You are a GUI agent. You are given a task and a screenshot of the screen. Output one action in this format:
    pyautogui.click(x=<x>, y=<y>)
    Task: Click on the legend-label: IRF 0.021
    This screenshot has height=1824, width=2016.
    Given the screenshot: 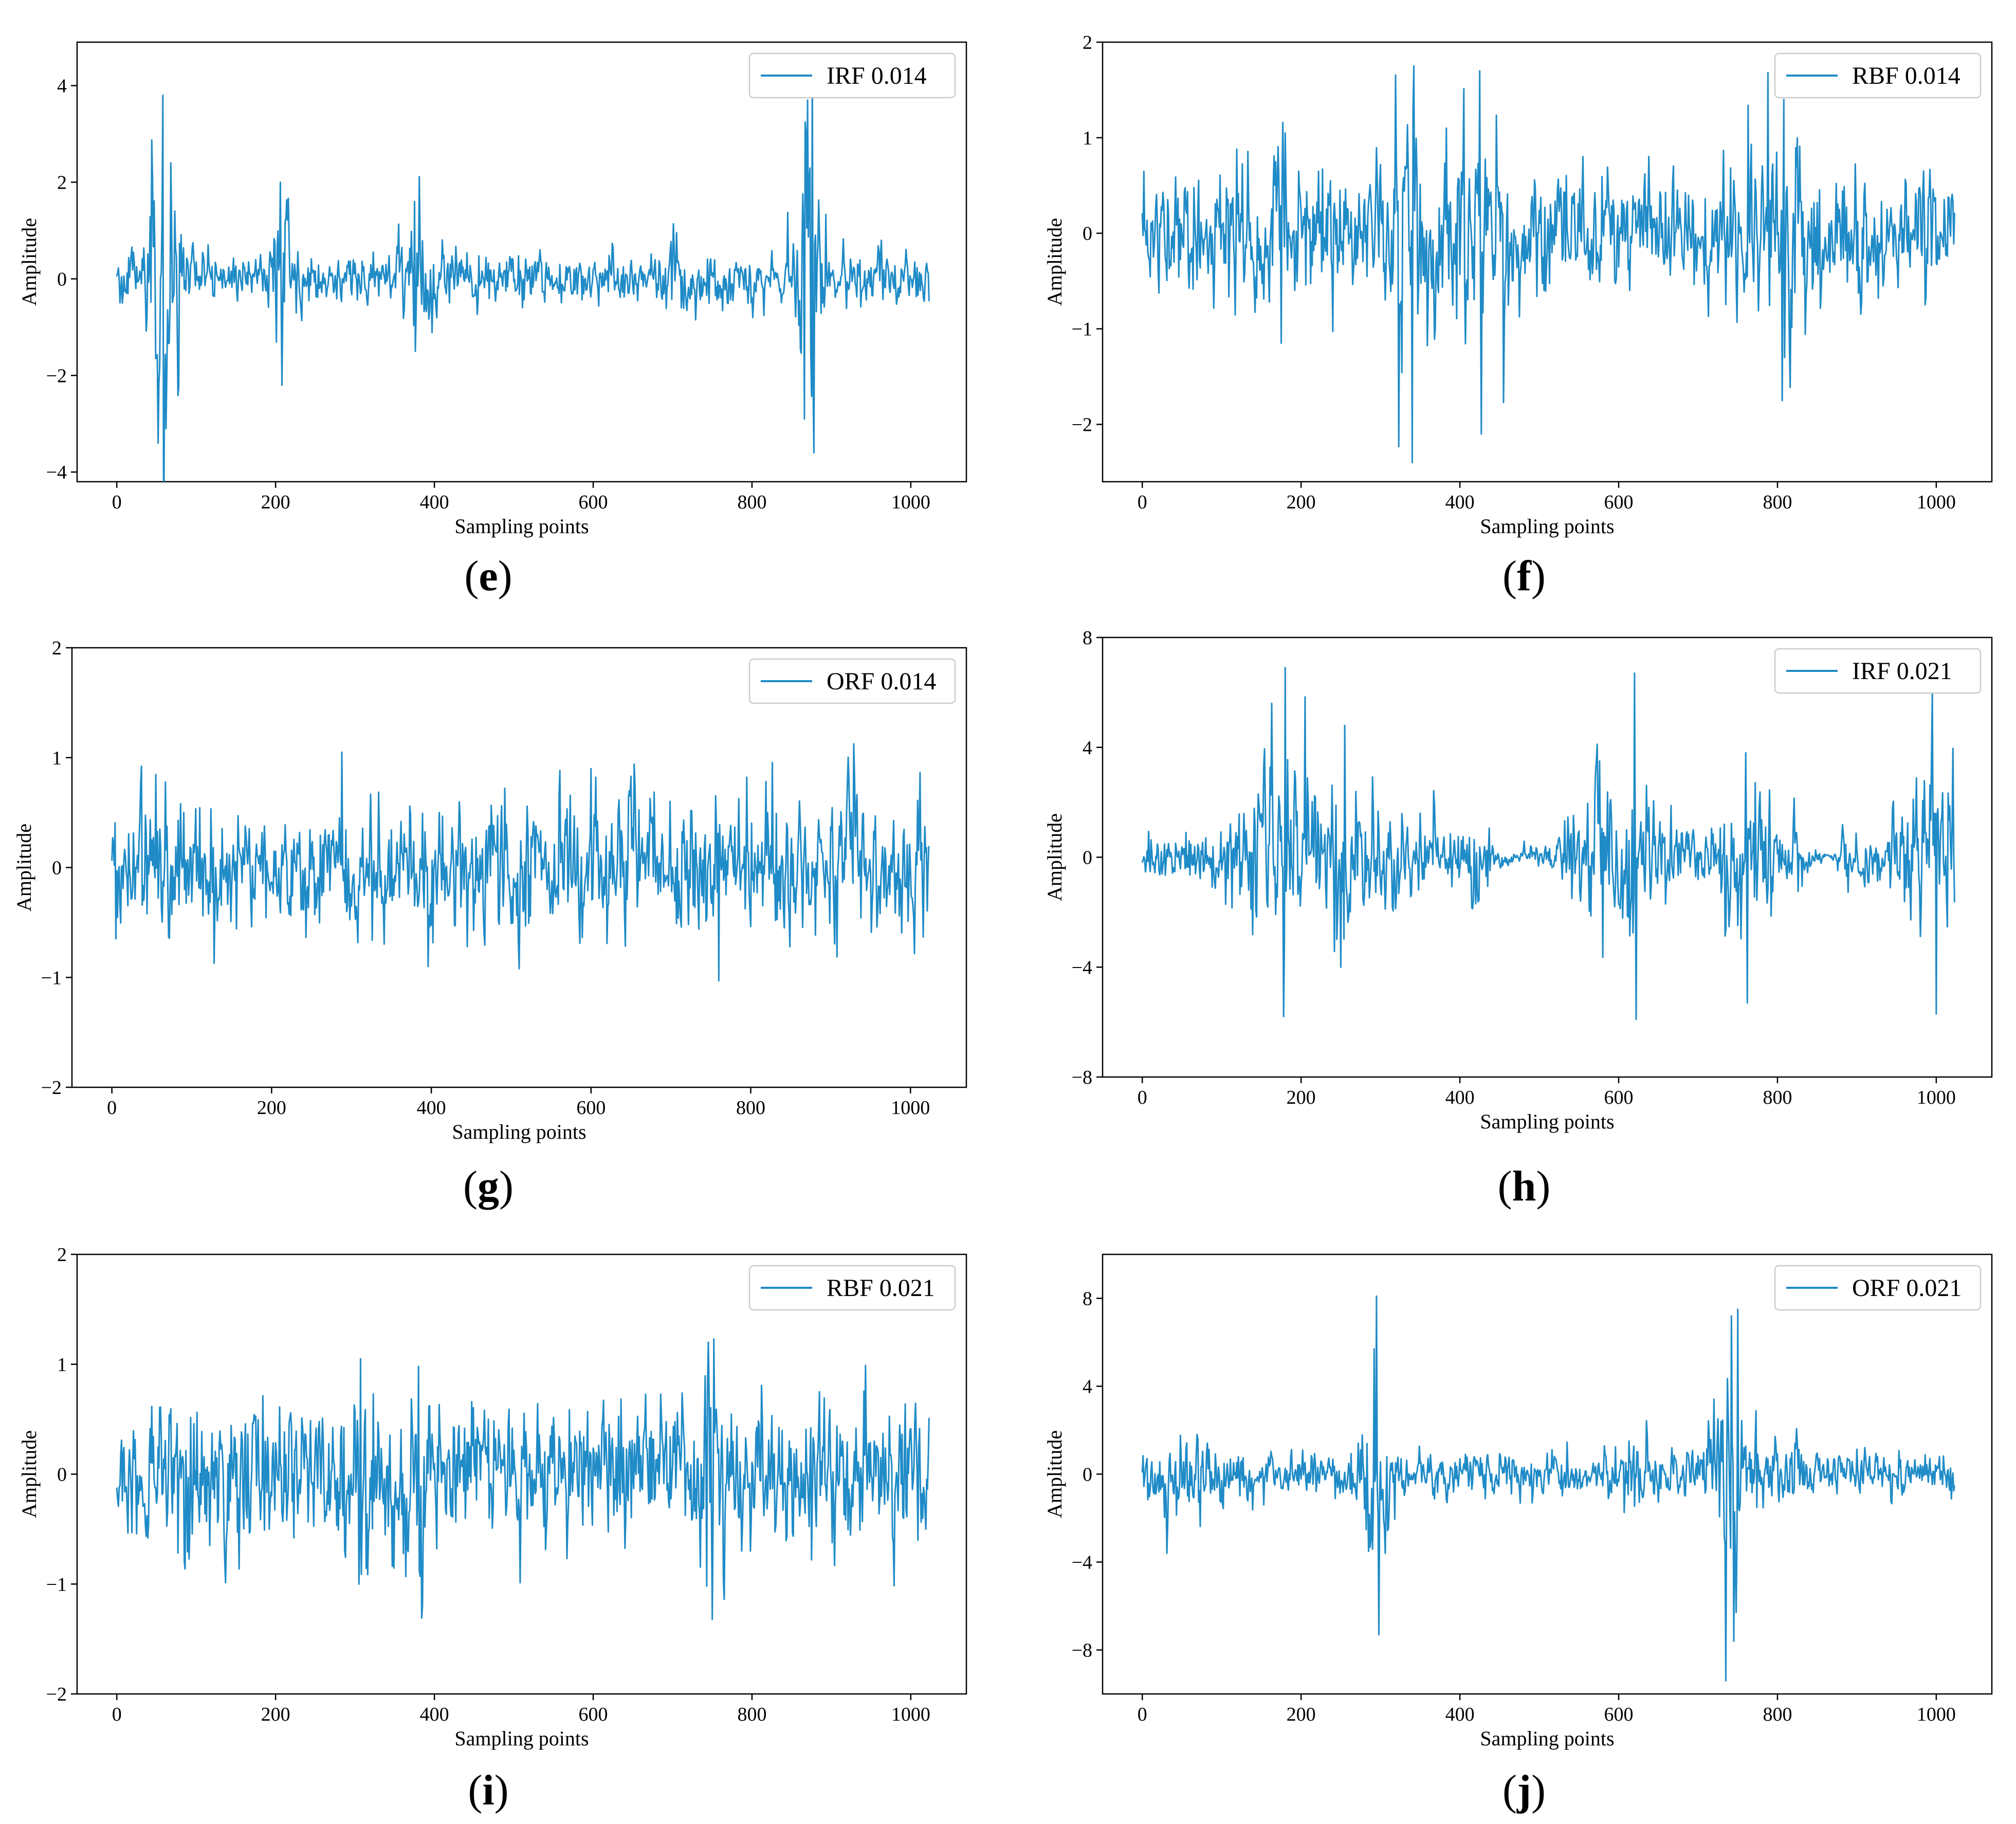 What is the action you would take?
    pyautogui.click(x=1902, y=671)
    